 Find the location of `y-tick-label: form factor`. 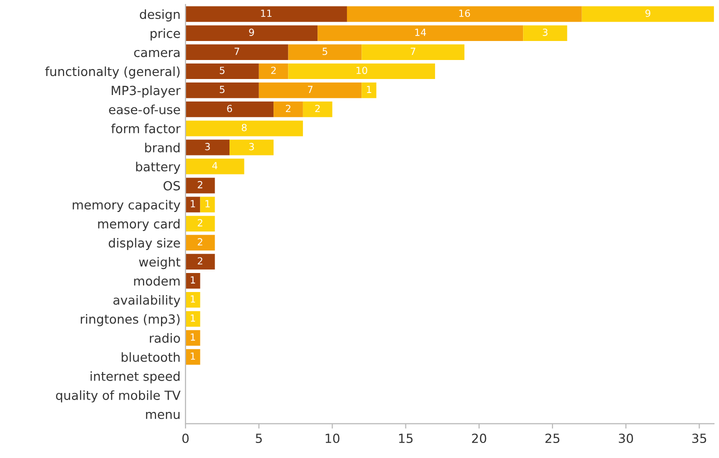

y-tick-label: form factor is located at coordinates (146, 129).